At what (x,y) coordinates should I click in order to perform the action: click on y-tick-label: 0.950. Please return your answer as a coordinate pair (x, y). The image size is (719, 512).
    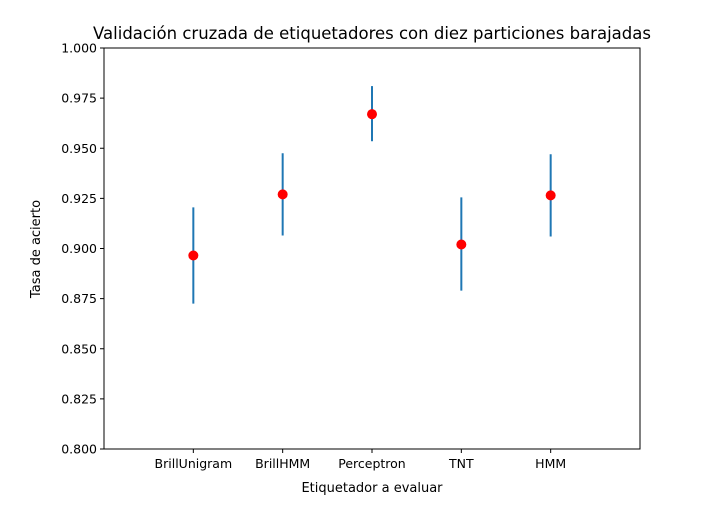
    Looking at the image, I should click on (79, 148).